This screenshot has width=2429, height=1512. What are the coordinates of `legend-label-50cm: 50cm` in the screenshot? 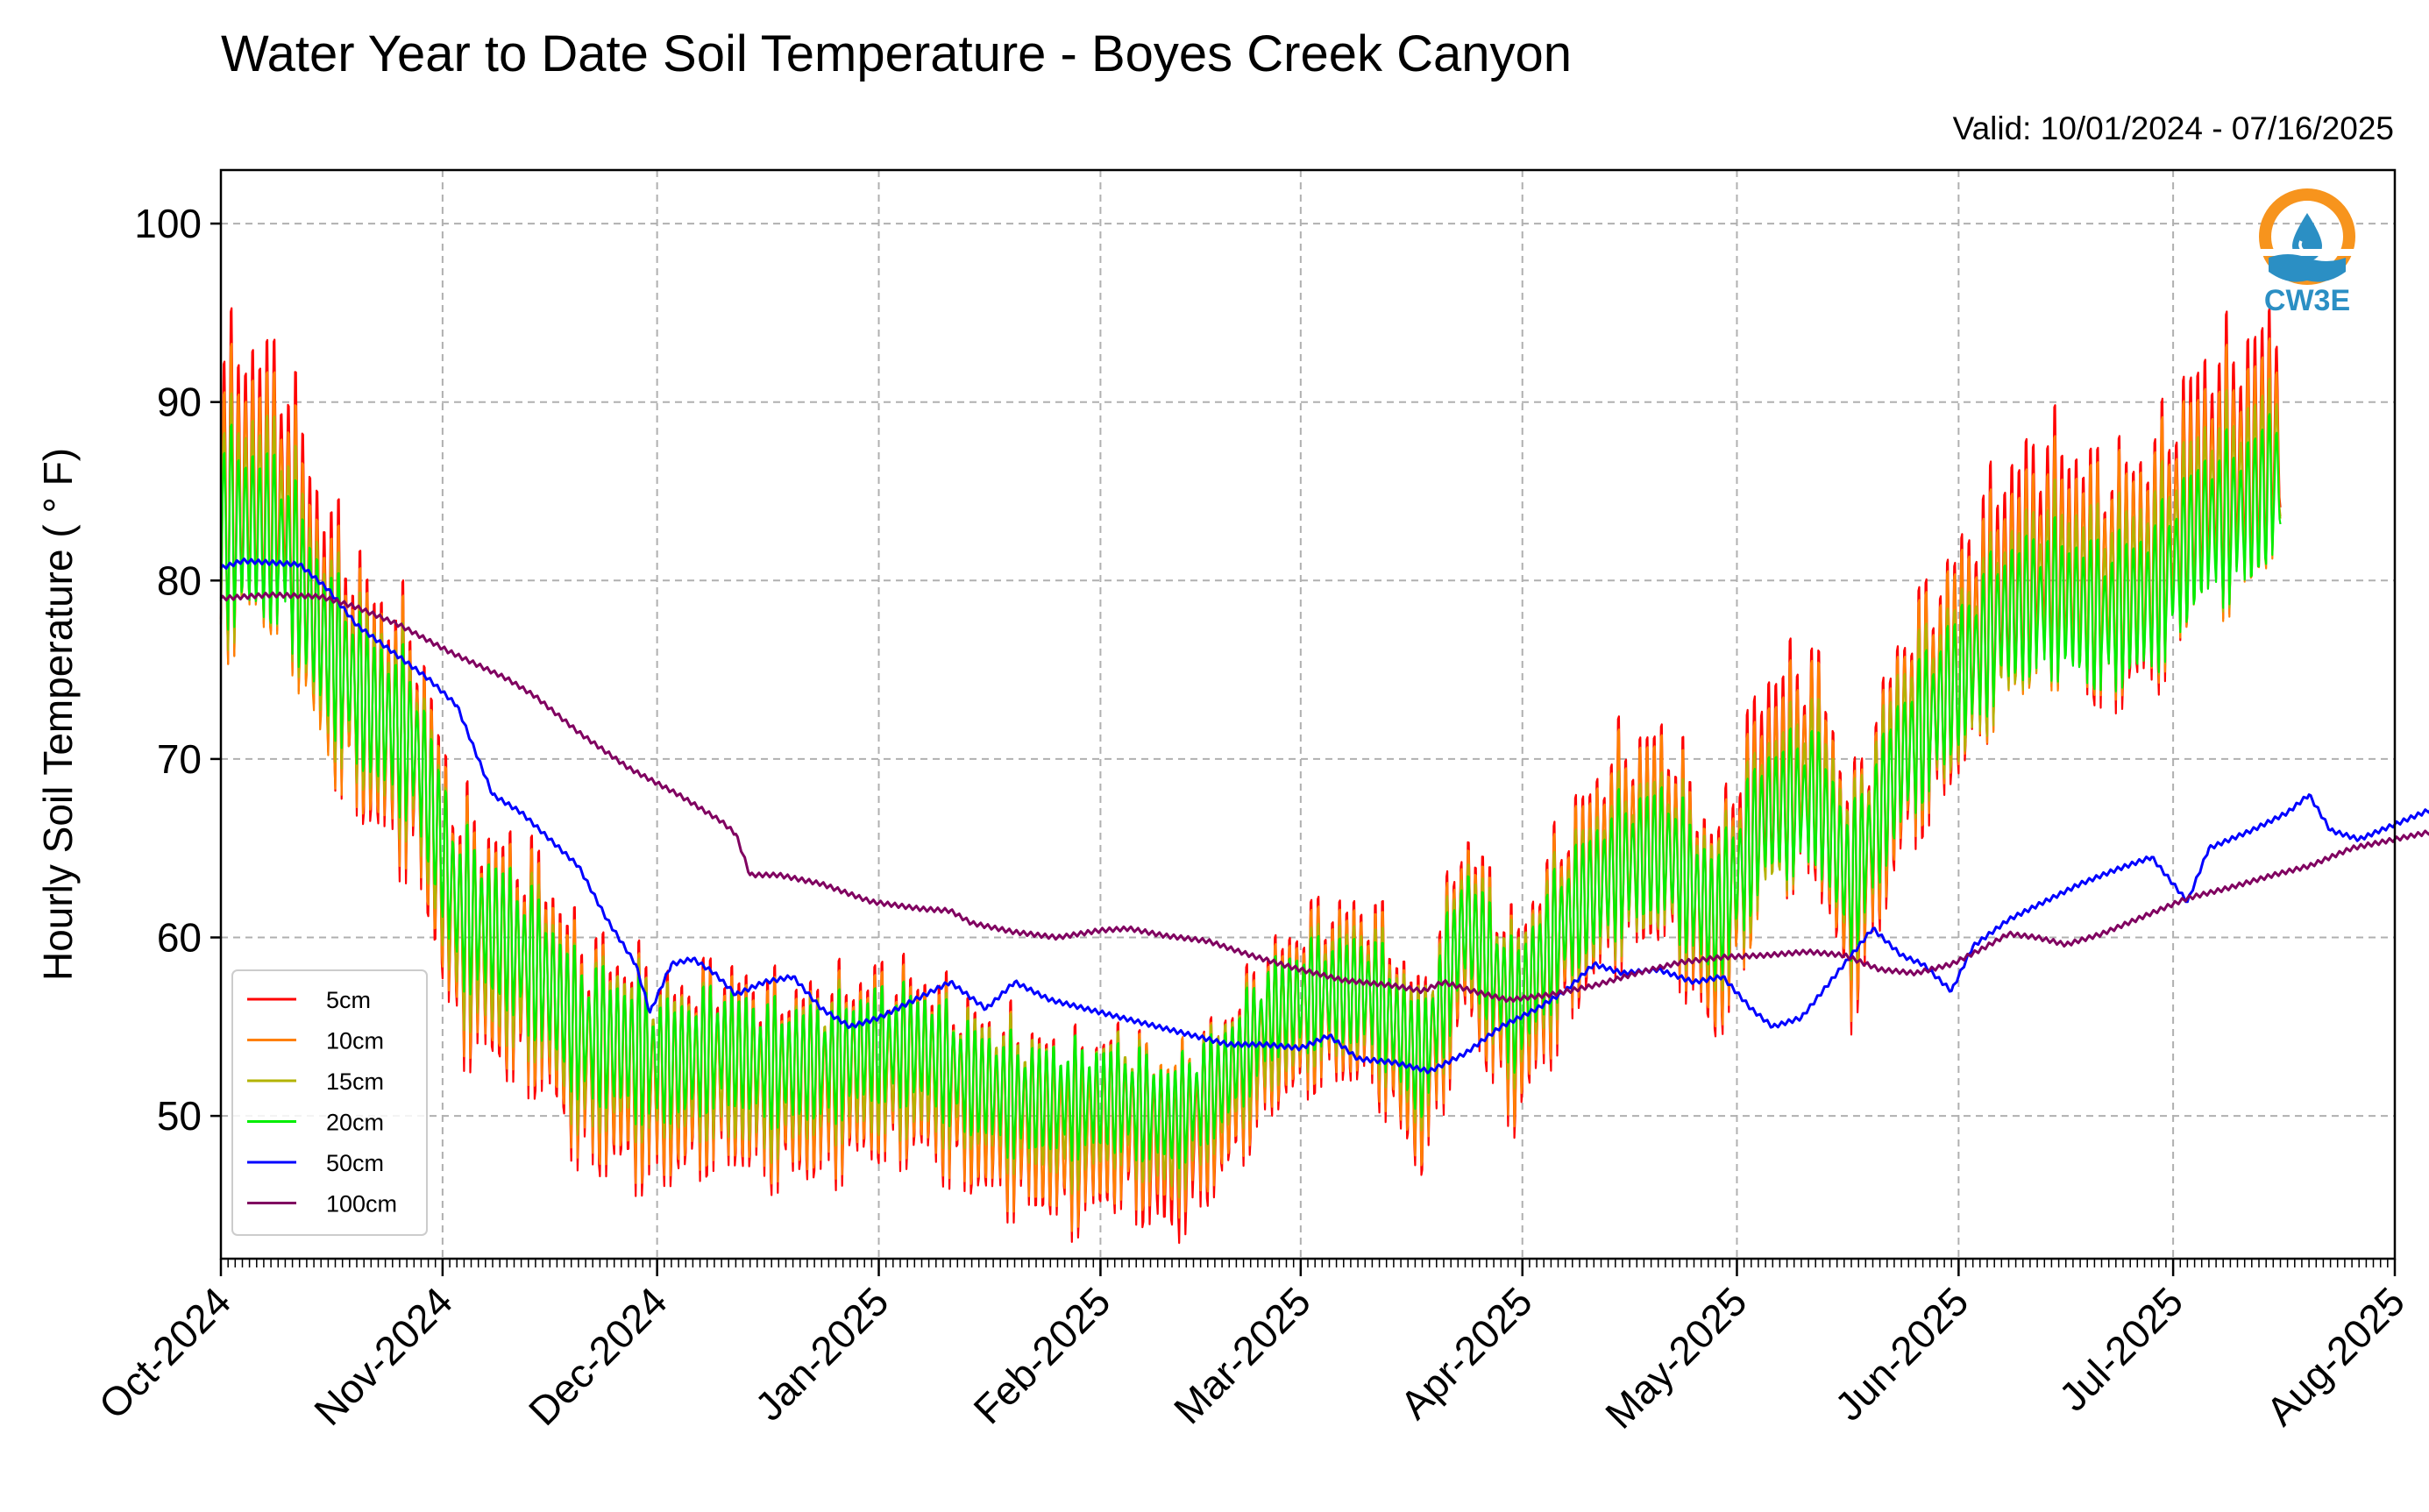 It's located at (355, 1163).